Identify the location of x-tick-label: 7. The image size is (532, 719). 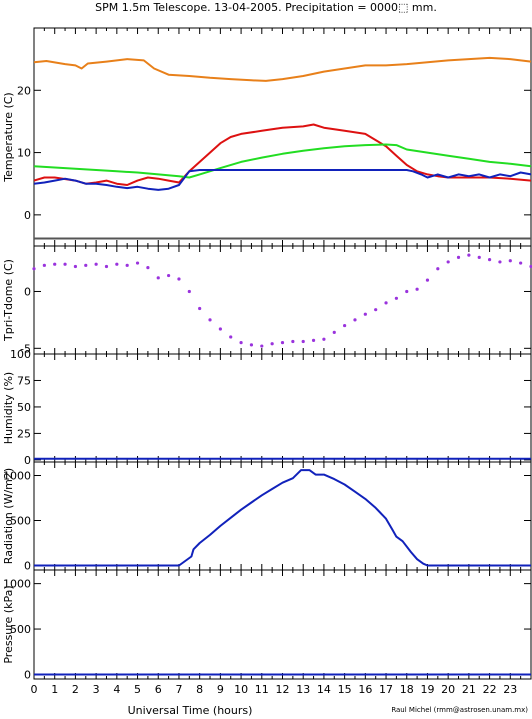
(178, 689).